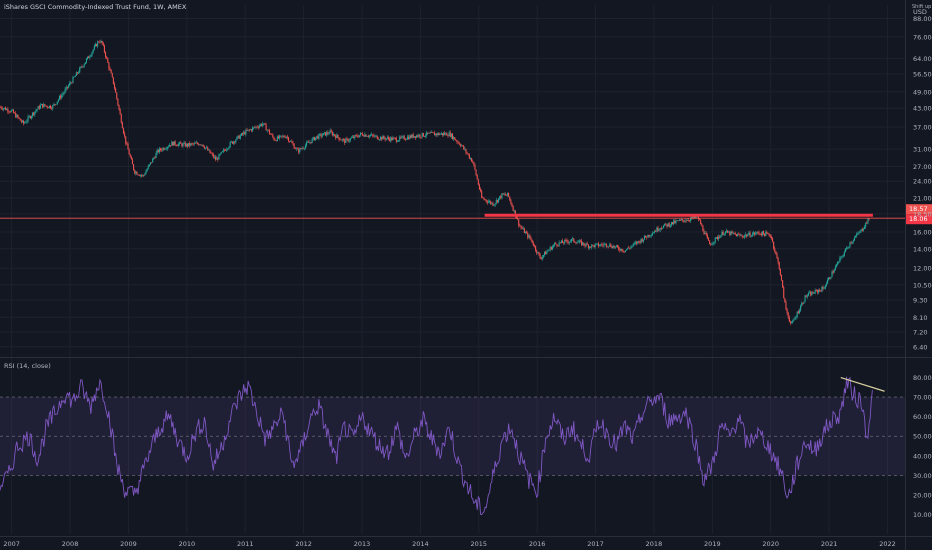  What do you see at coordinates (918, 209) in the screenshot?
I see `price-tag-high-text: 18.57` at bounding box center [918, 209].